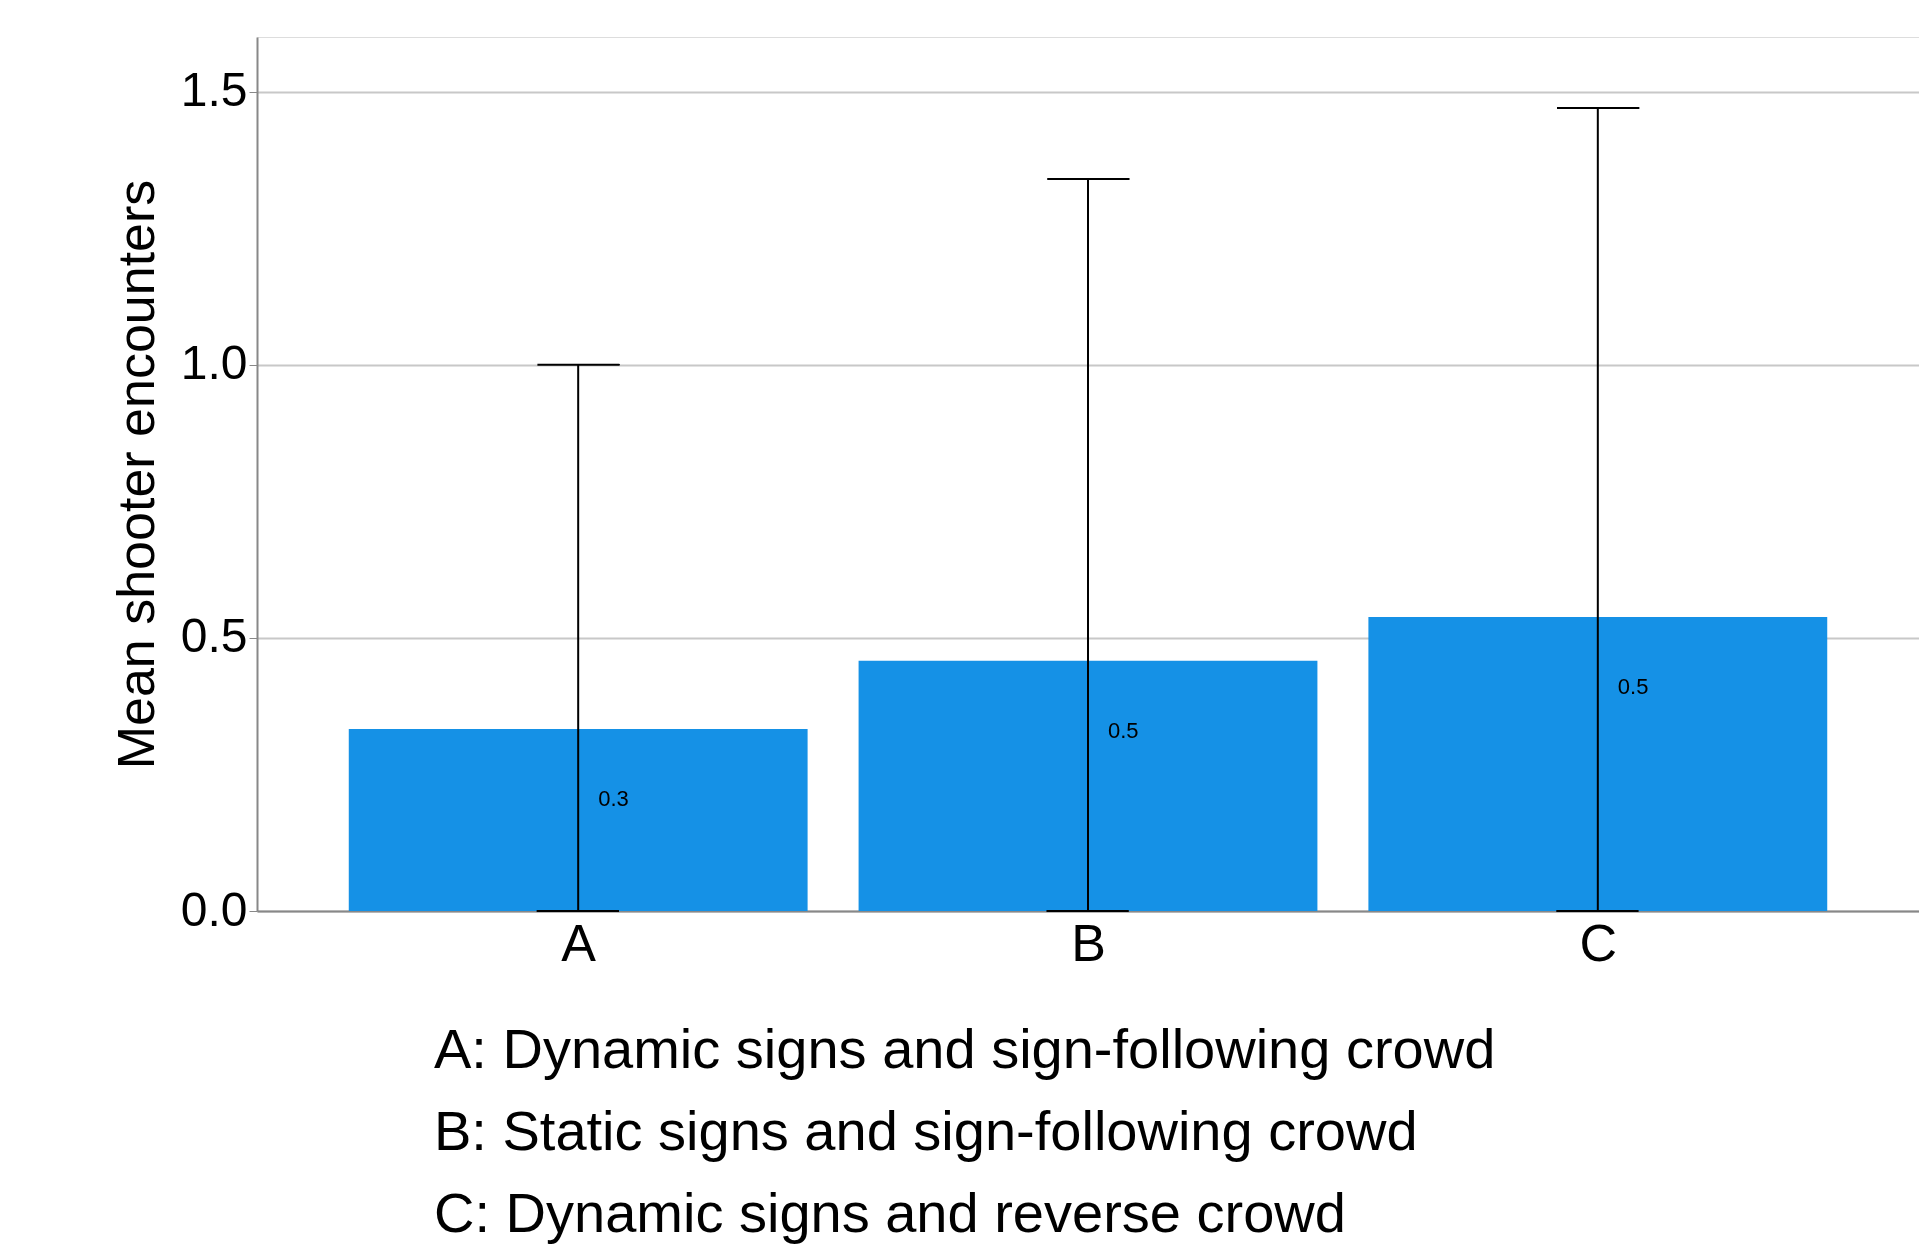  Describe the element at coordinates (579, 942) in the screenshot. I see `x-tick-label: A` at that location.